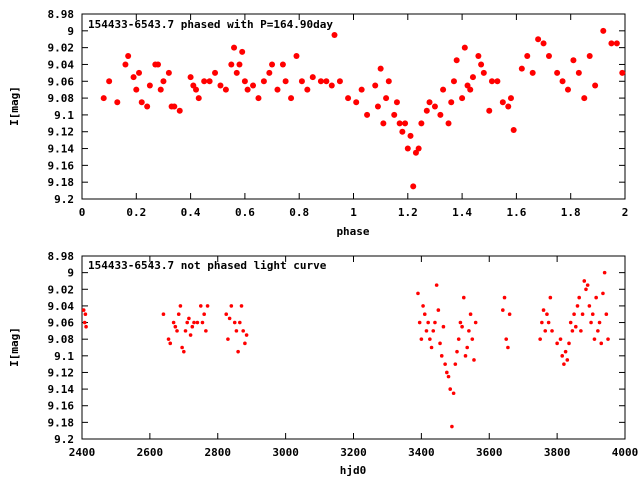  I want to click on phased-plot-ytick-label: 9.1, so click(64, 115).